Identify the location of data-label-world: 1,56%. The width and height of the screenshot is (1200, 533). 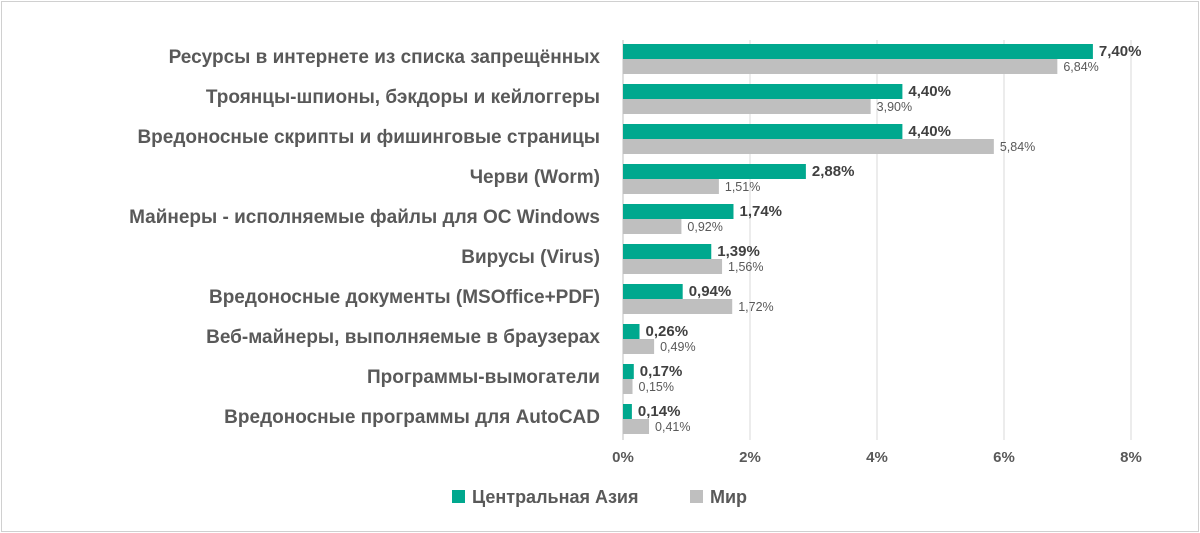
(745, 267).